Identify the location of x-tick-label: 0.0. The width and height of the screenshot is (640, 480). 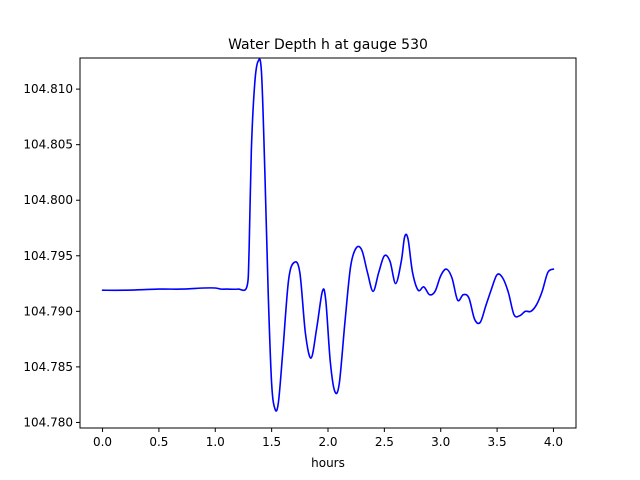
(102, 442).